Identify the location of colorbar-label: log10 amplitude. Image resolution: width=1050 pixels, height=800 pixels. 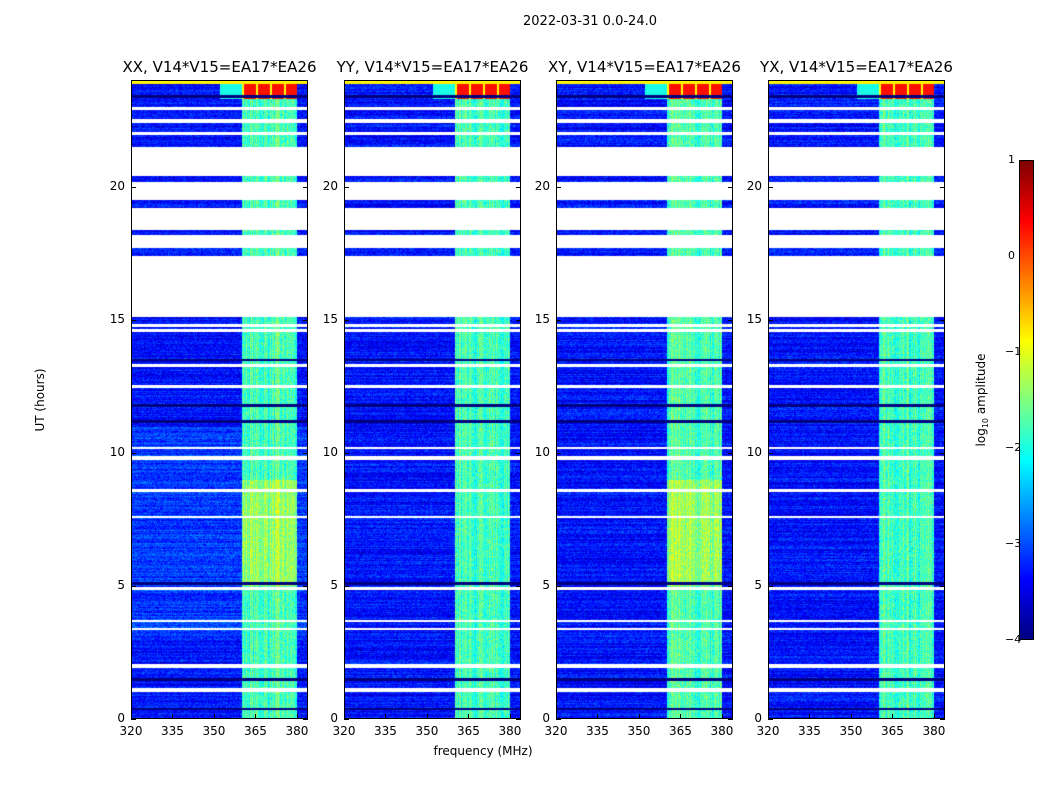
(982, 400).